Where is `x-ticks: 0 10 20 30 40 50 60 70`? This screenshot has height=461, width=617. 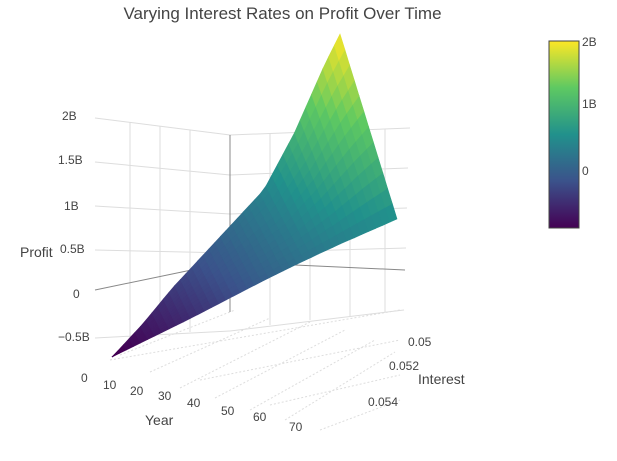 x-ticks: 0 10 20 30 40 50 60 70 is located at coordinates (192, 402).